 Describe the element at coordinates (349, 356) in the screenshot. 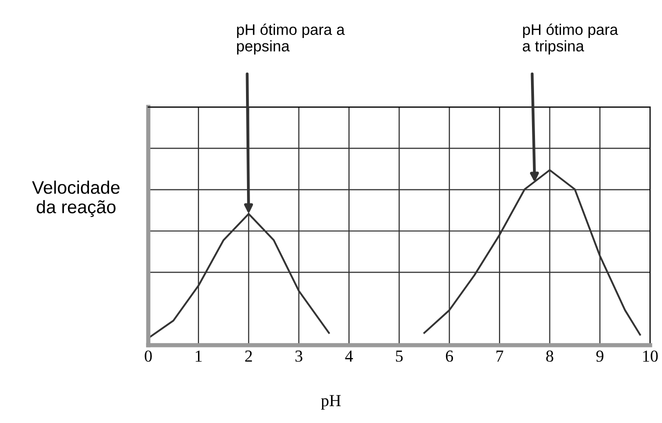

I see `x-tick-label: 4` at that location.